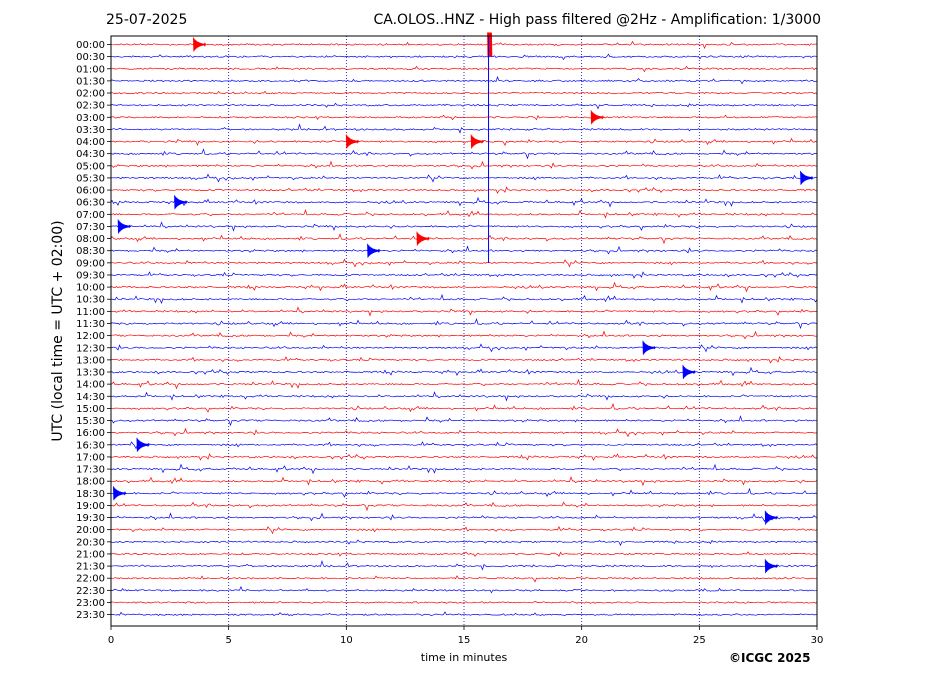 This screenshot has width=927, height=696. Describe the element at coordinates (581, 640) in the screenshot. I see `x-tick-label: 20` at that location.